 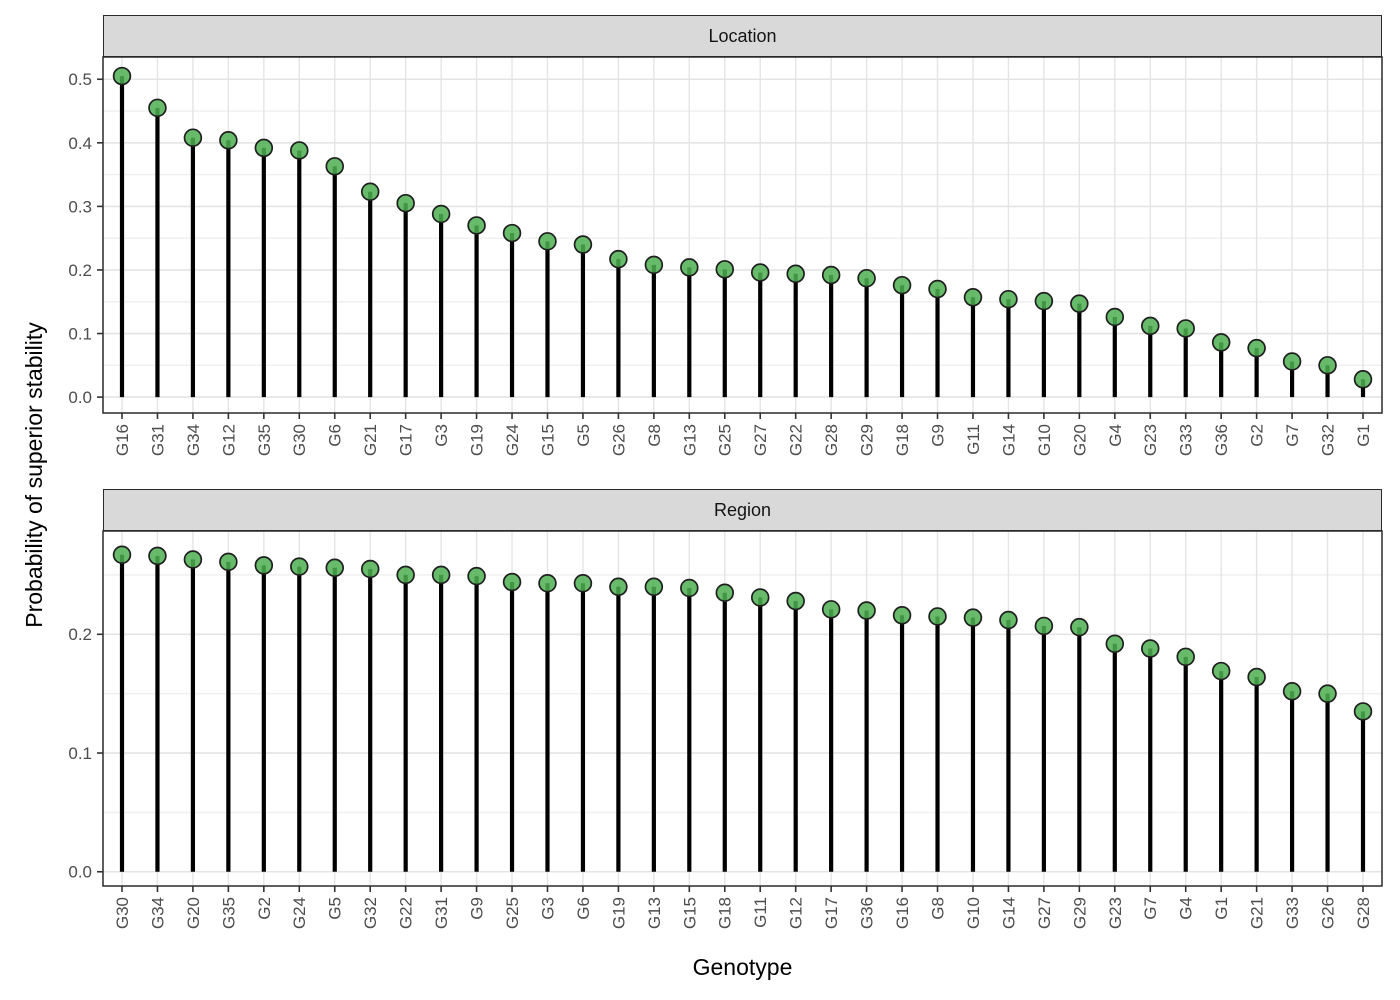 I want to click on x-tick-label: G27, so click(x=1044, y=913).